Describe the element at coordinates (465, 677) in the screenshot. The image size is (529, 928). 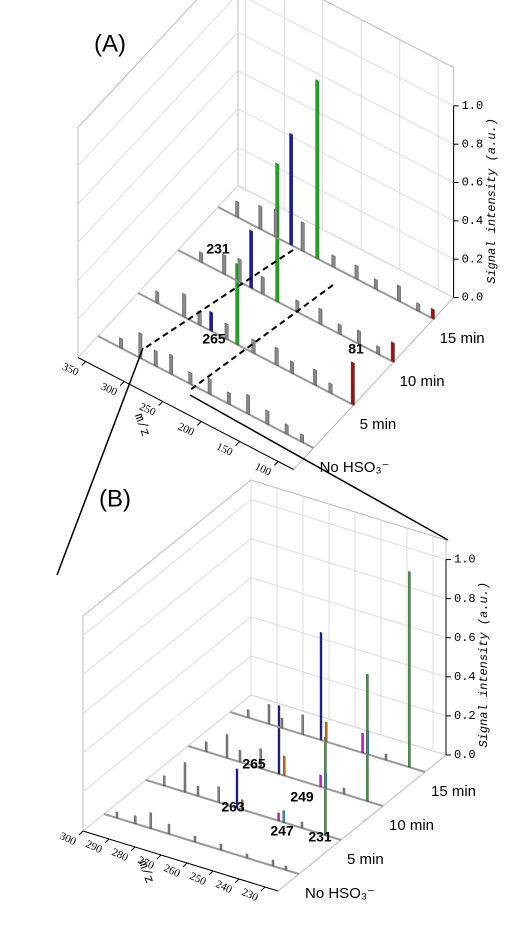
I see `z-tick-label: 0.4` at that location.